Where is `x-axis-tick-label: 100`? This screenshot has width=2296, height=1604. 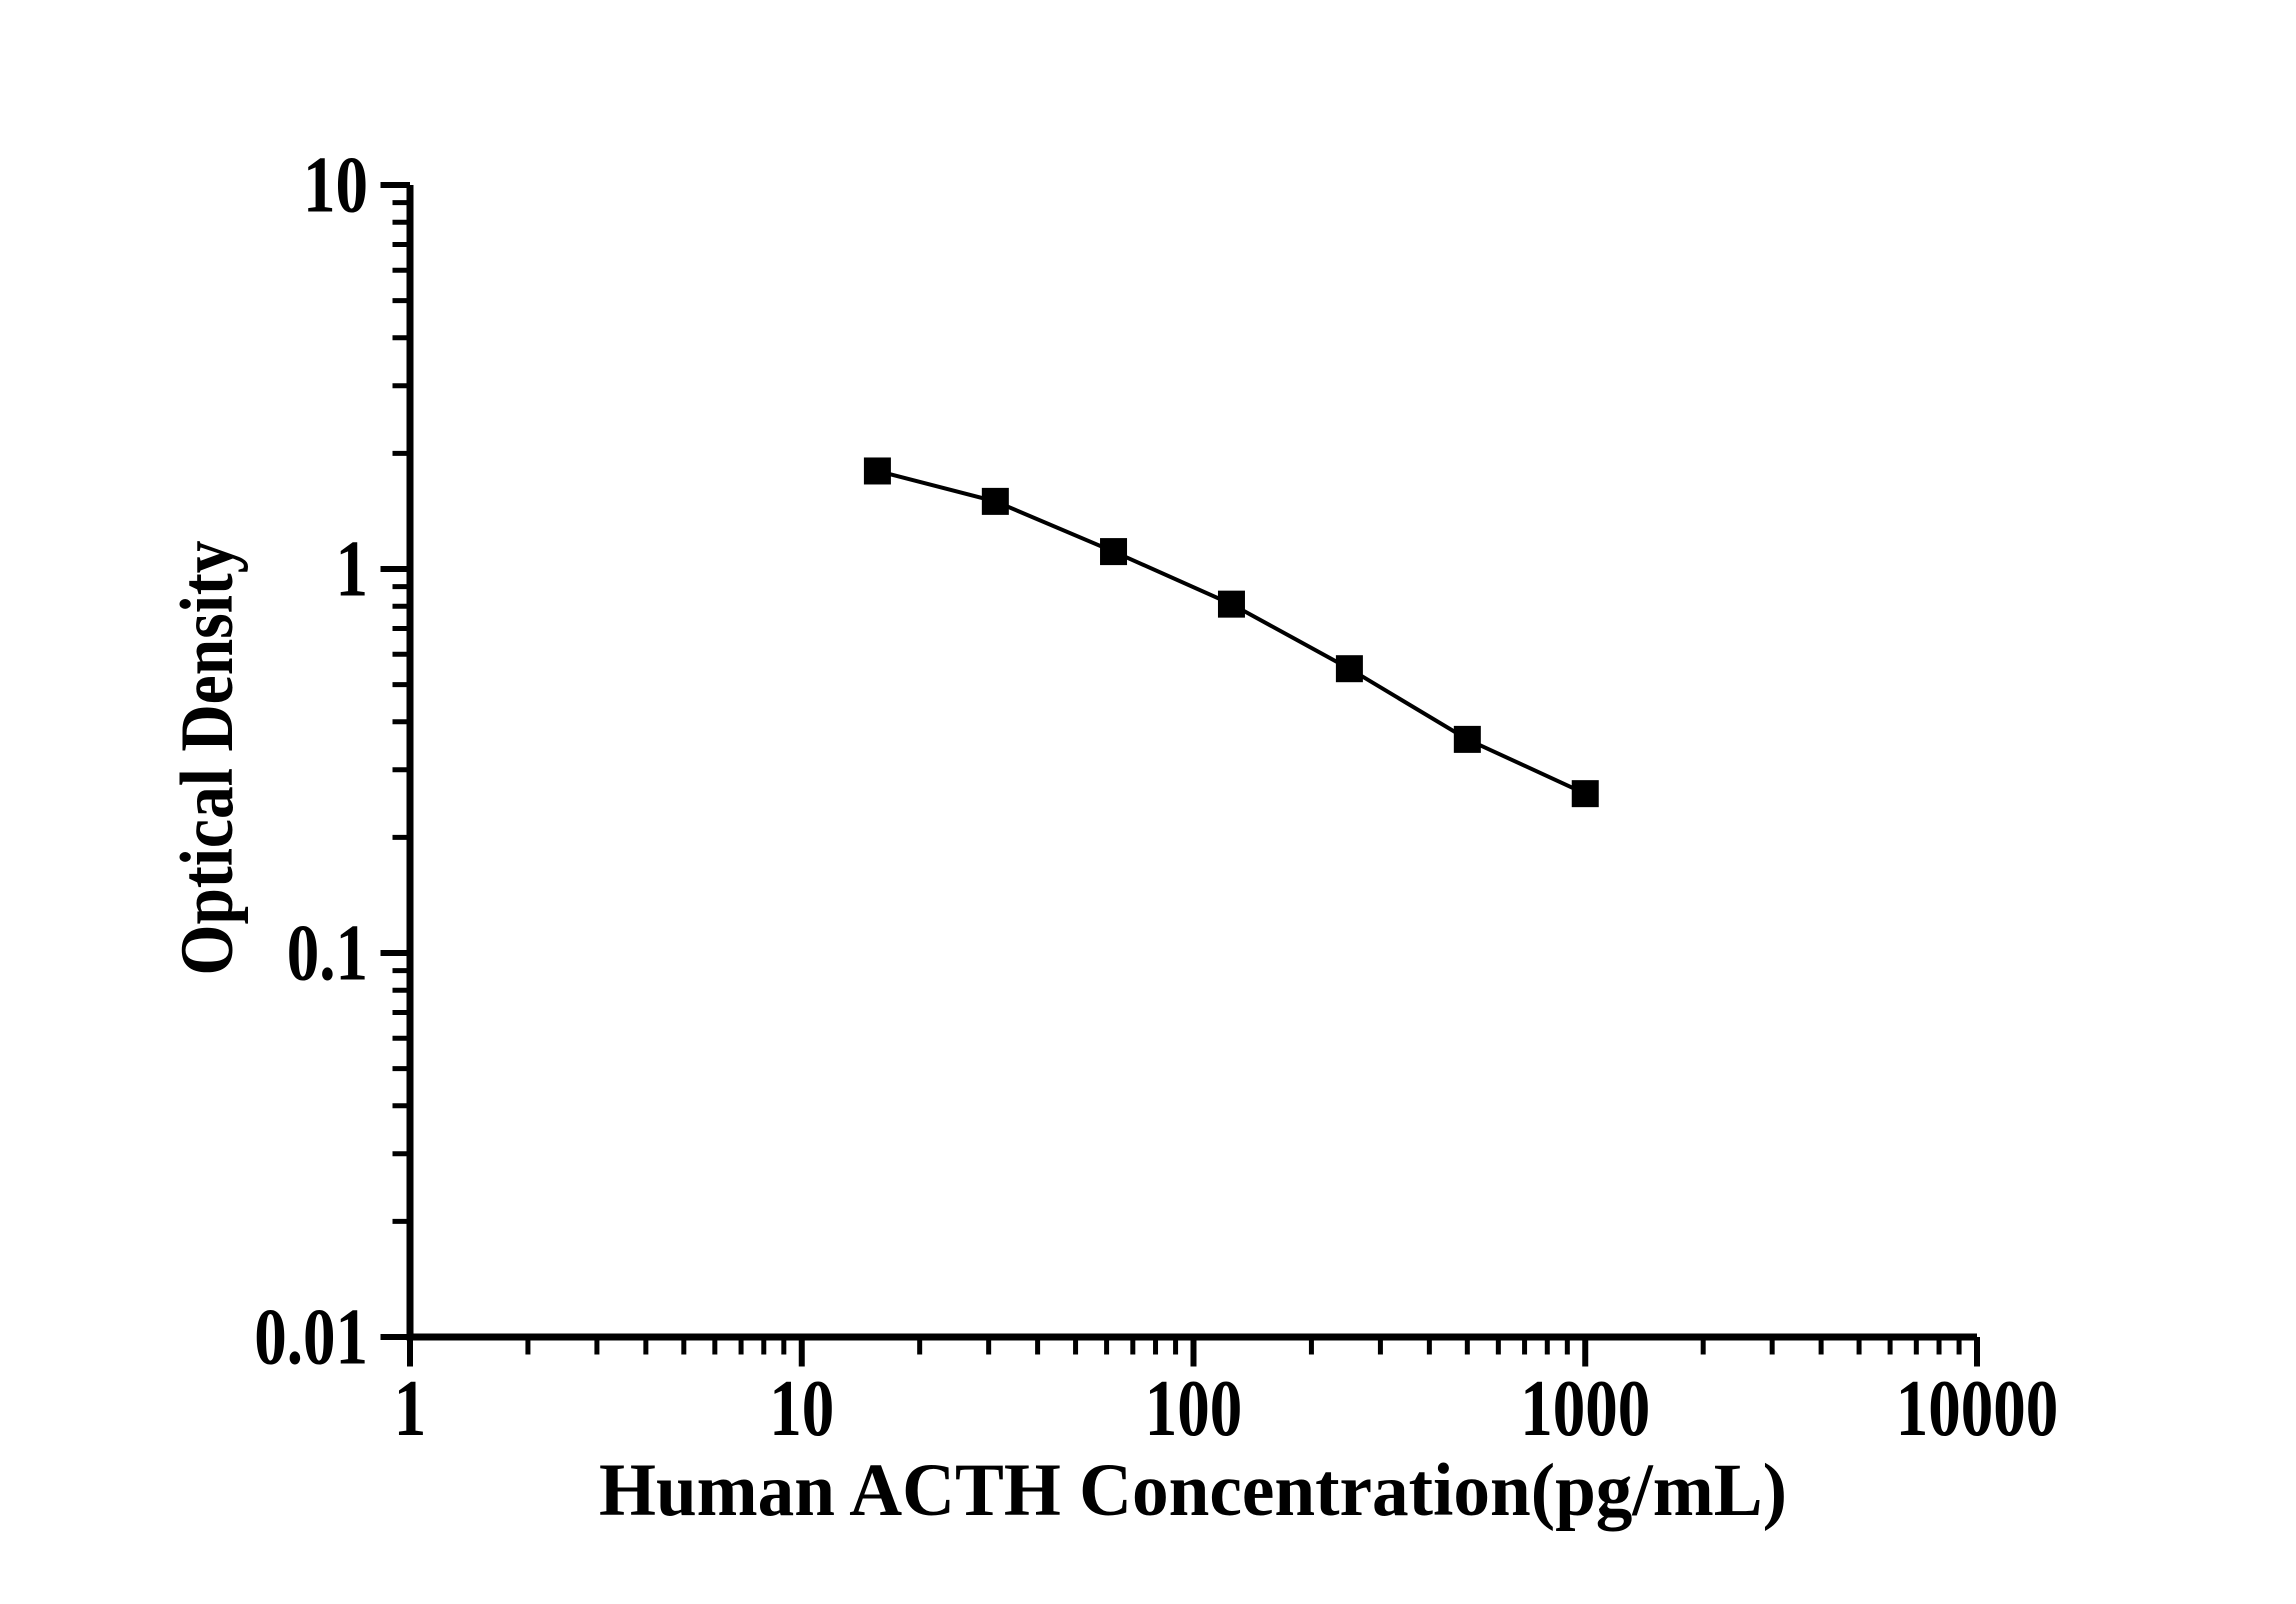 x-axis-tick-label: 100 is located at coordinates (1194, 1409).